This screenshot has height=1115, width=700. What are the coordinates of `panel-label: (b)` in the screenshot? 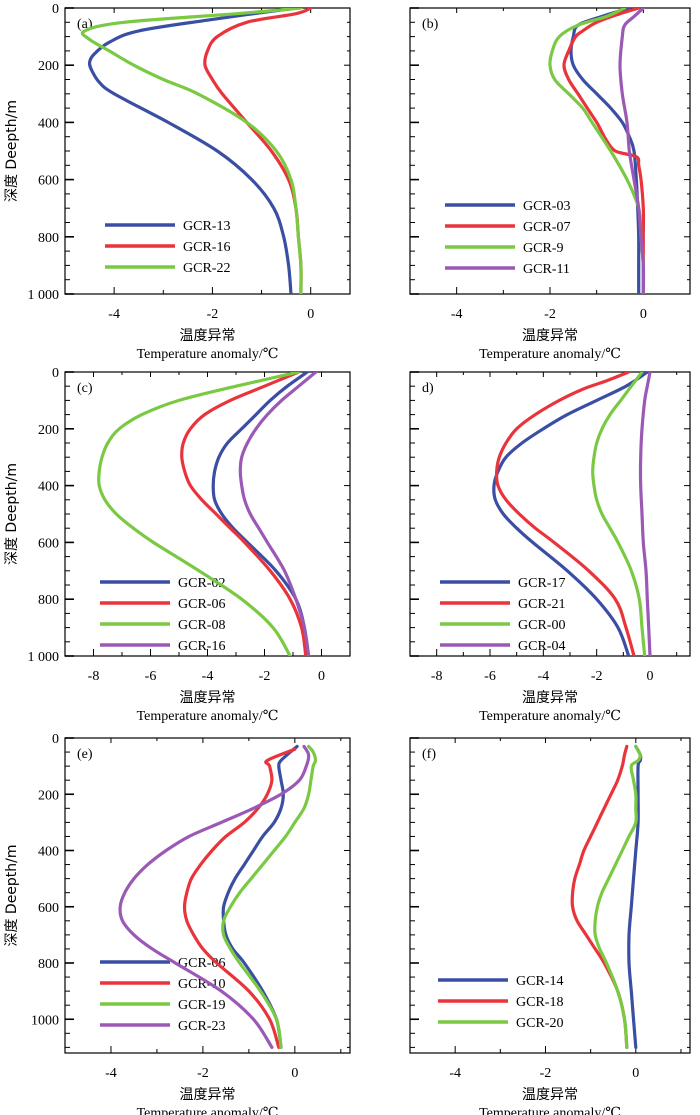 It's located at (430, 24).